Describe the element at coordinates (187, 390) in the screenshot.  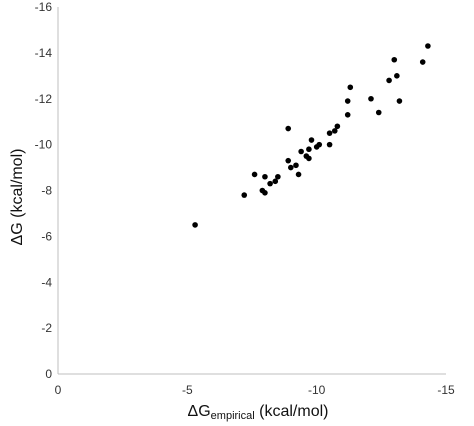
I see `x-tick-label: -5` at that location.